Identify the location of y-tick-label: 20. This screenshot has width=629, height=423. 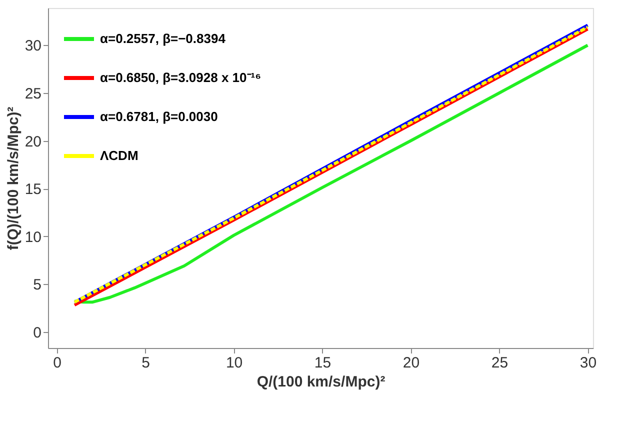
(33, 141).